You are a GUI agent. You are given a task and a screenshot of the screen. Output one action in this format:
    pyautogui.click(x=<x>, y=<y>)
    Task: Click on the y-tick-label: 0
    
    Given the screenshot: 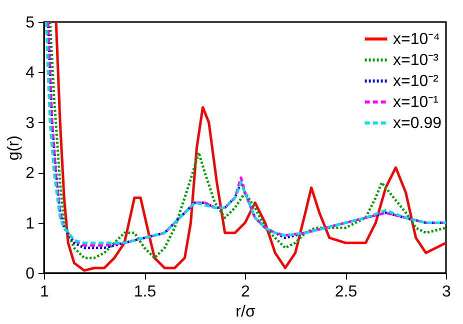 What is the action you would take?
    pyautogui.click(x=30, y=274)
    